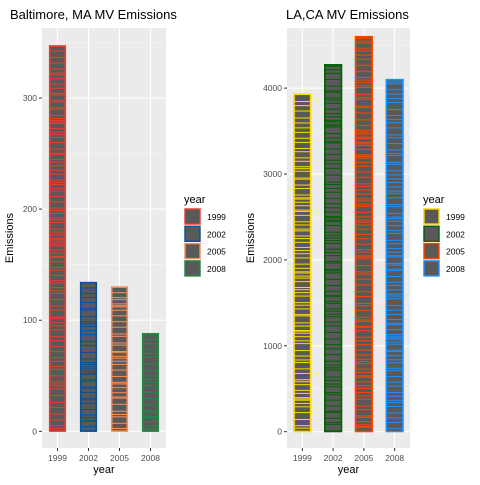  Describe the element at coordinates (395, 255) in the screenshot. I see `bar-2008` at that location.